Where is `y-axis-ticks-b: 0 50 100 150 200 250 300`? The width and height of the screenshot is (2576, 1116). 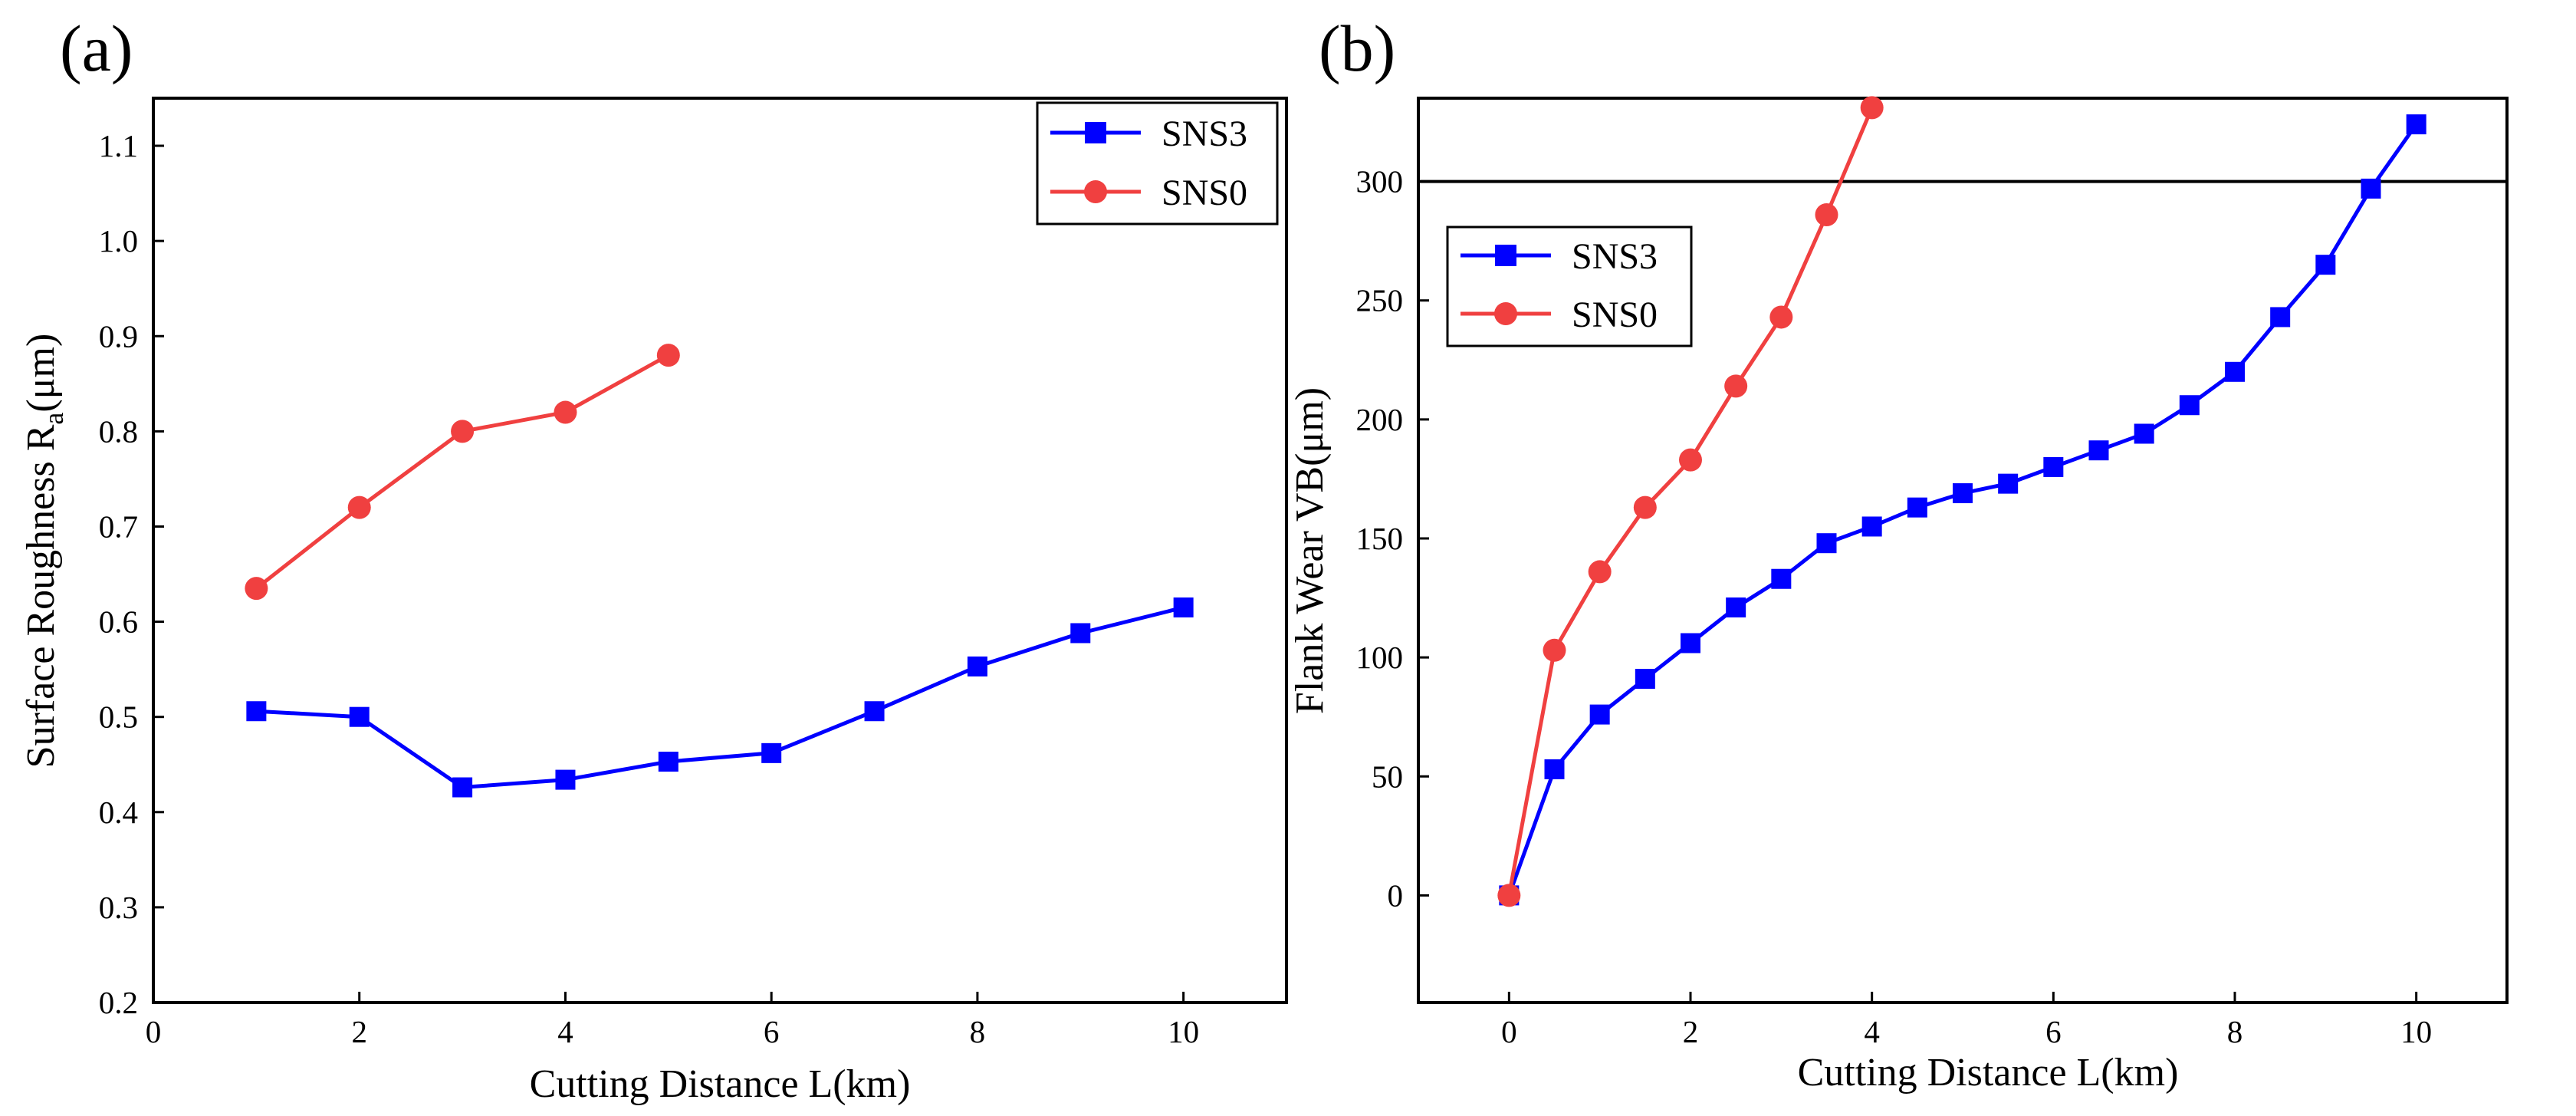
y-axis-ticks-b: 0 50 100 150 200 250 300 is located at coordinates (1393, 538).